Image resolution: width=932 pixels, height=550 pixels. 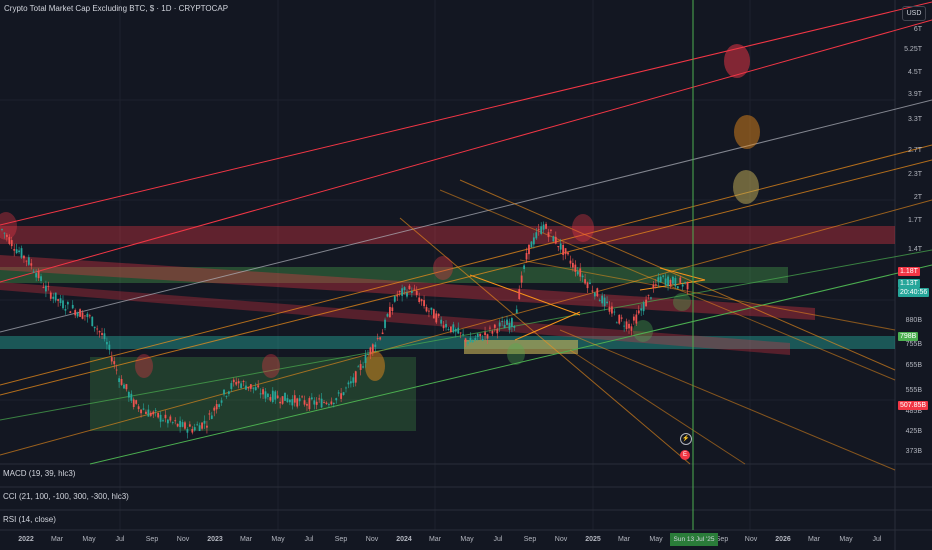 I want to click on y-tick: 485B, so click(x=913, y=411).